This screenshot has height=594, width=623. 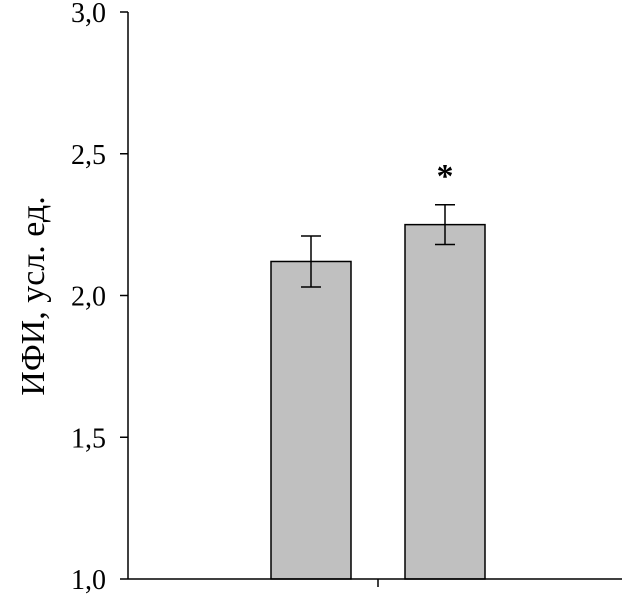 I want to click on error-bars, so click(x=378, y=246).